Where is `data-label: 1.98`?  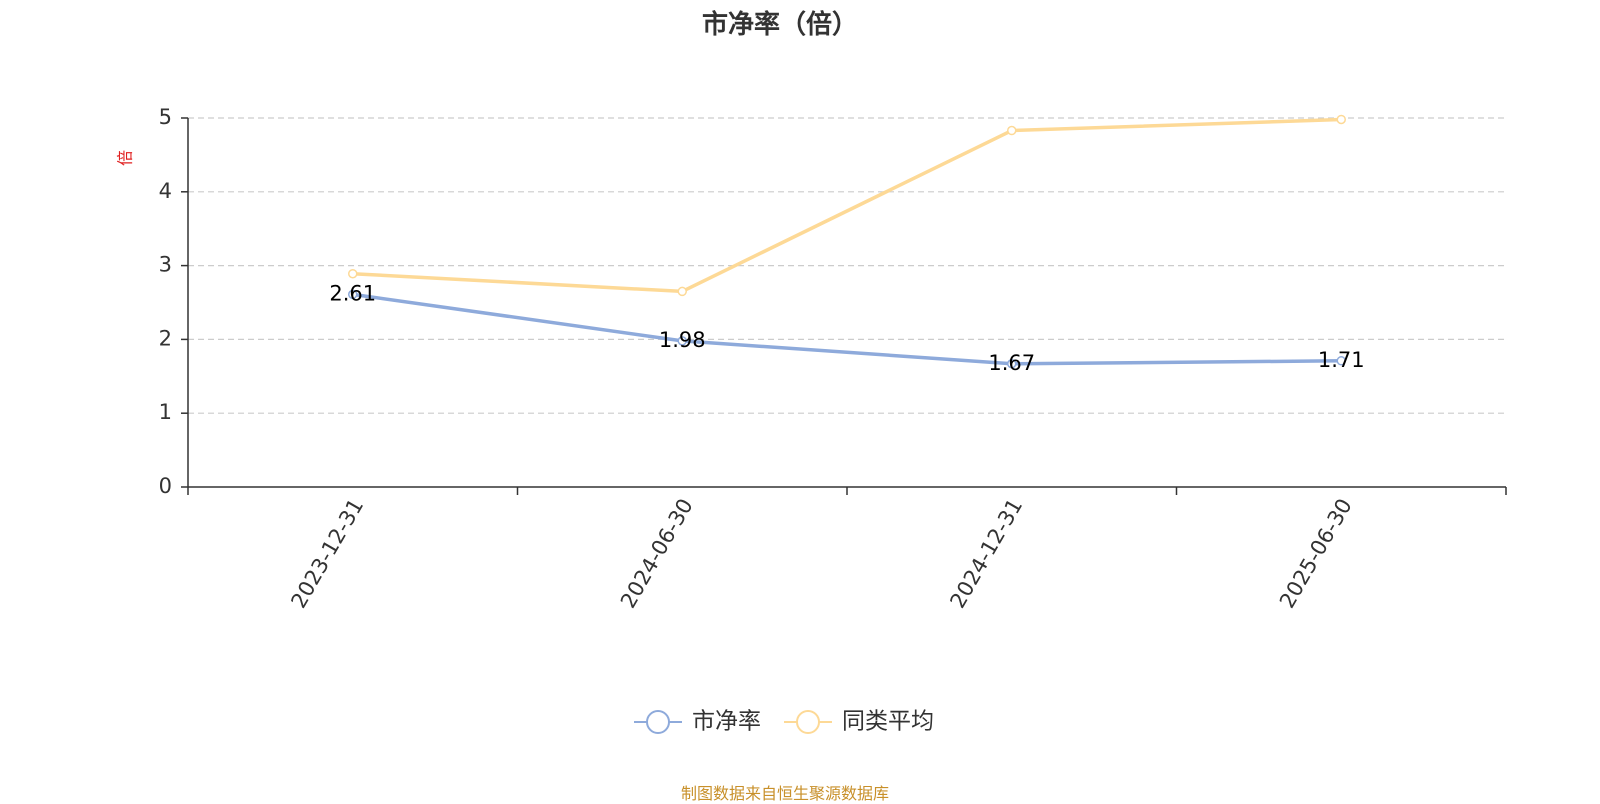
data-label: 1.98 is located at coordinates (682, 340).